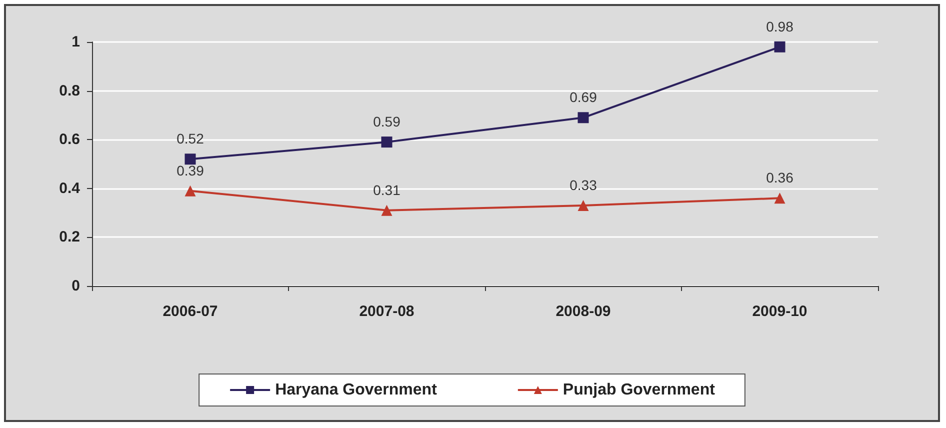 This screenshot has width=946, height=428. I want to click on y-tick-label: 1, so click(76, 42).